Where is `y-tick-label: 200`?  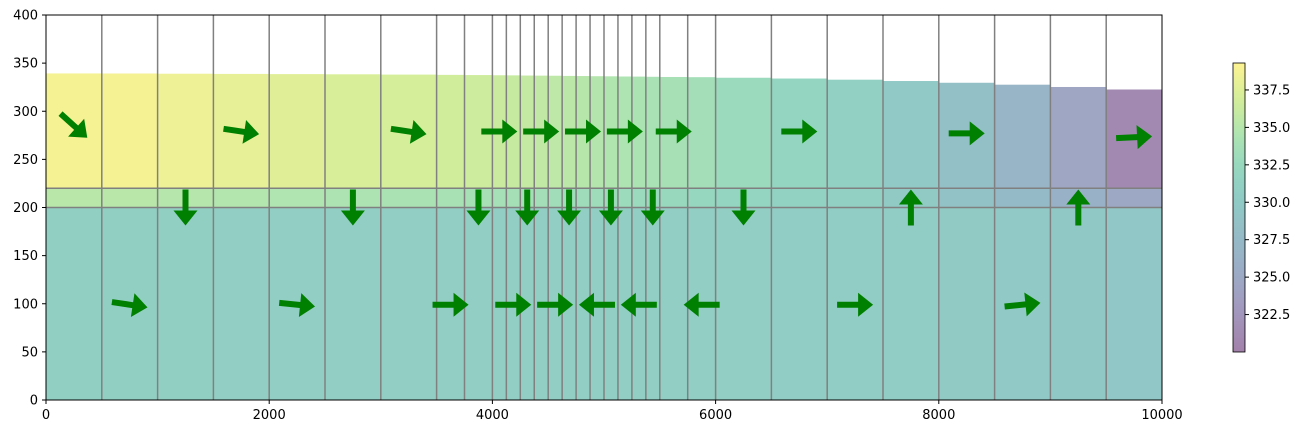 y-tick-label: 200 is located at coordinates (25, 208).